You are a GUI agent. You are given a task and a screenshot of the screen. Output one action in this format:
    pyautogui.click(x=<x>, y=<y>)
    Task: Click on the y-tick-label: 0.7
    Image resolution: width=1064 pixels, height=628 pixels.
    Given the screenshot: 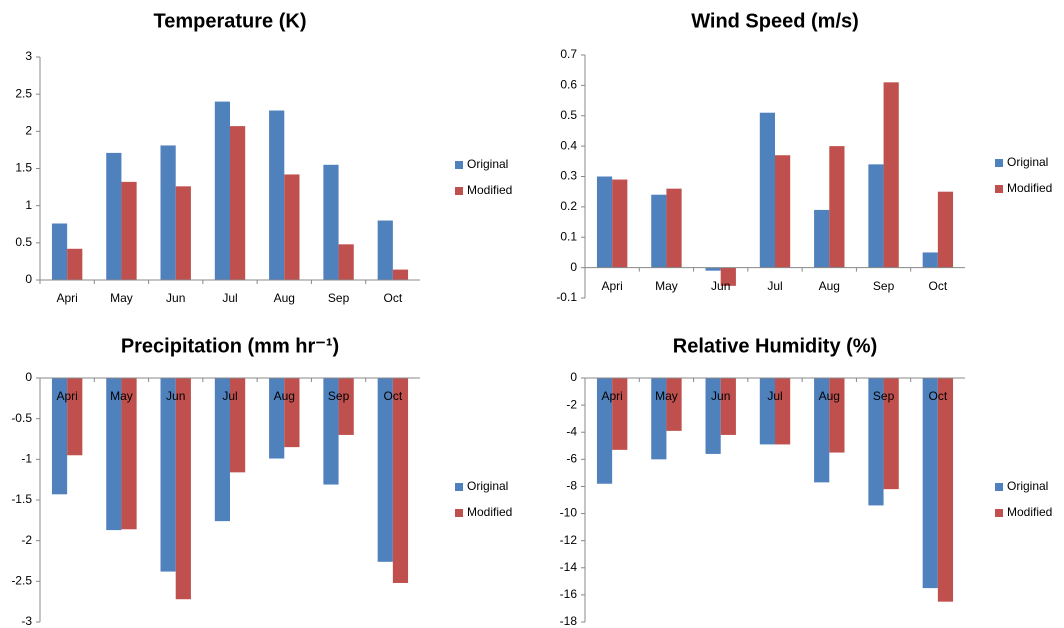 What is the action you would take?
    pyautogui.click(x=568, y=54)
    